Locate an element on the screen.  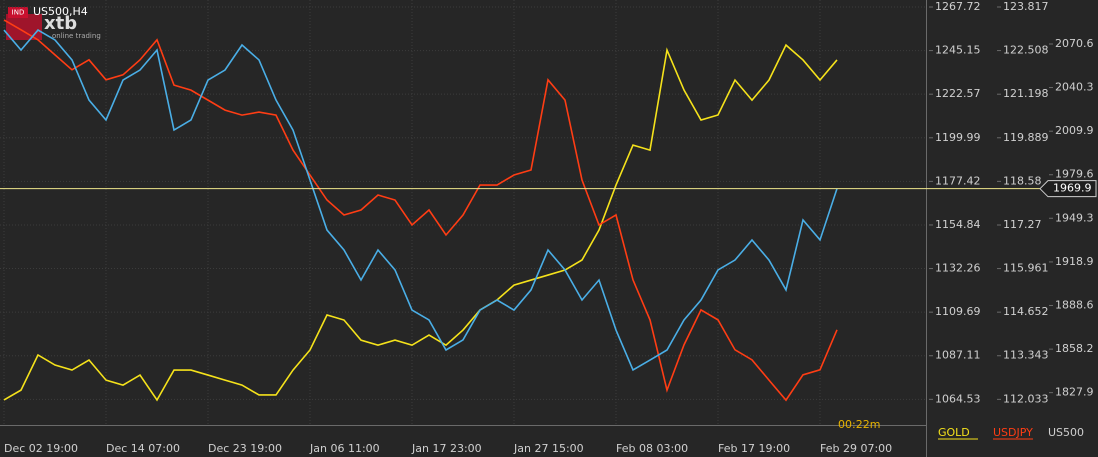
x-tick-label: Jan 06 11:00 is located at coordinates (344, 448).